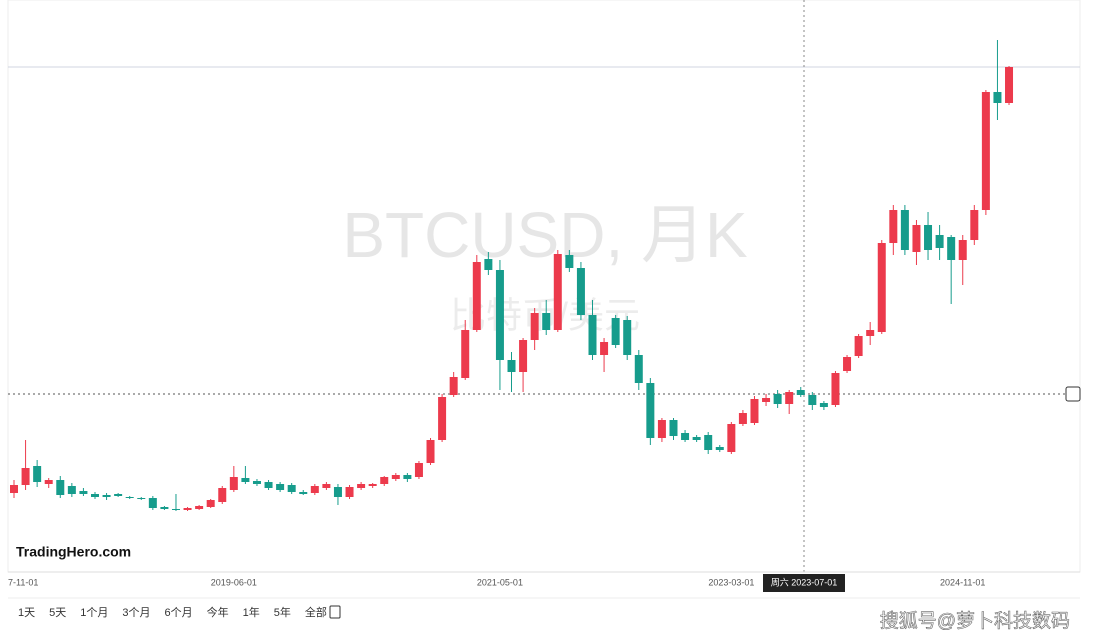  Describe the element at coordinates (57, 613) in the screenshot. I see `range-button: 5天` at that location.